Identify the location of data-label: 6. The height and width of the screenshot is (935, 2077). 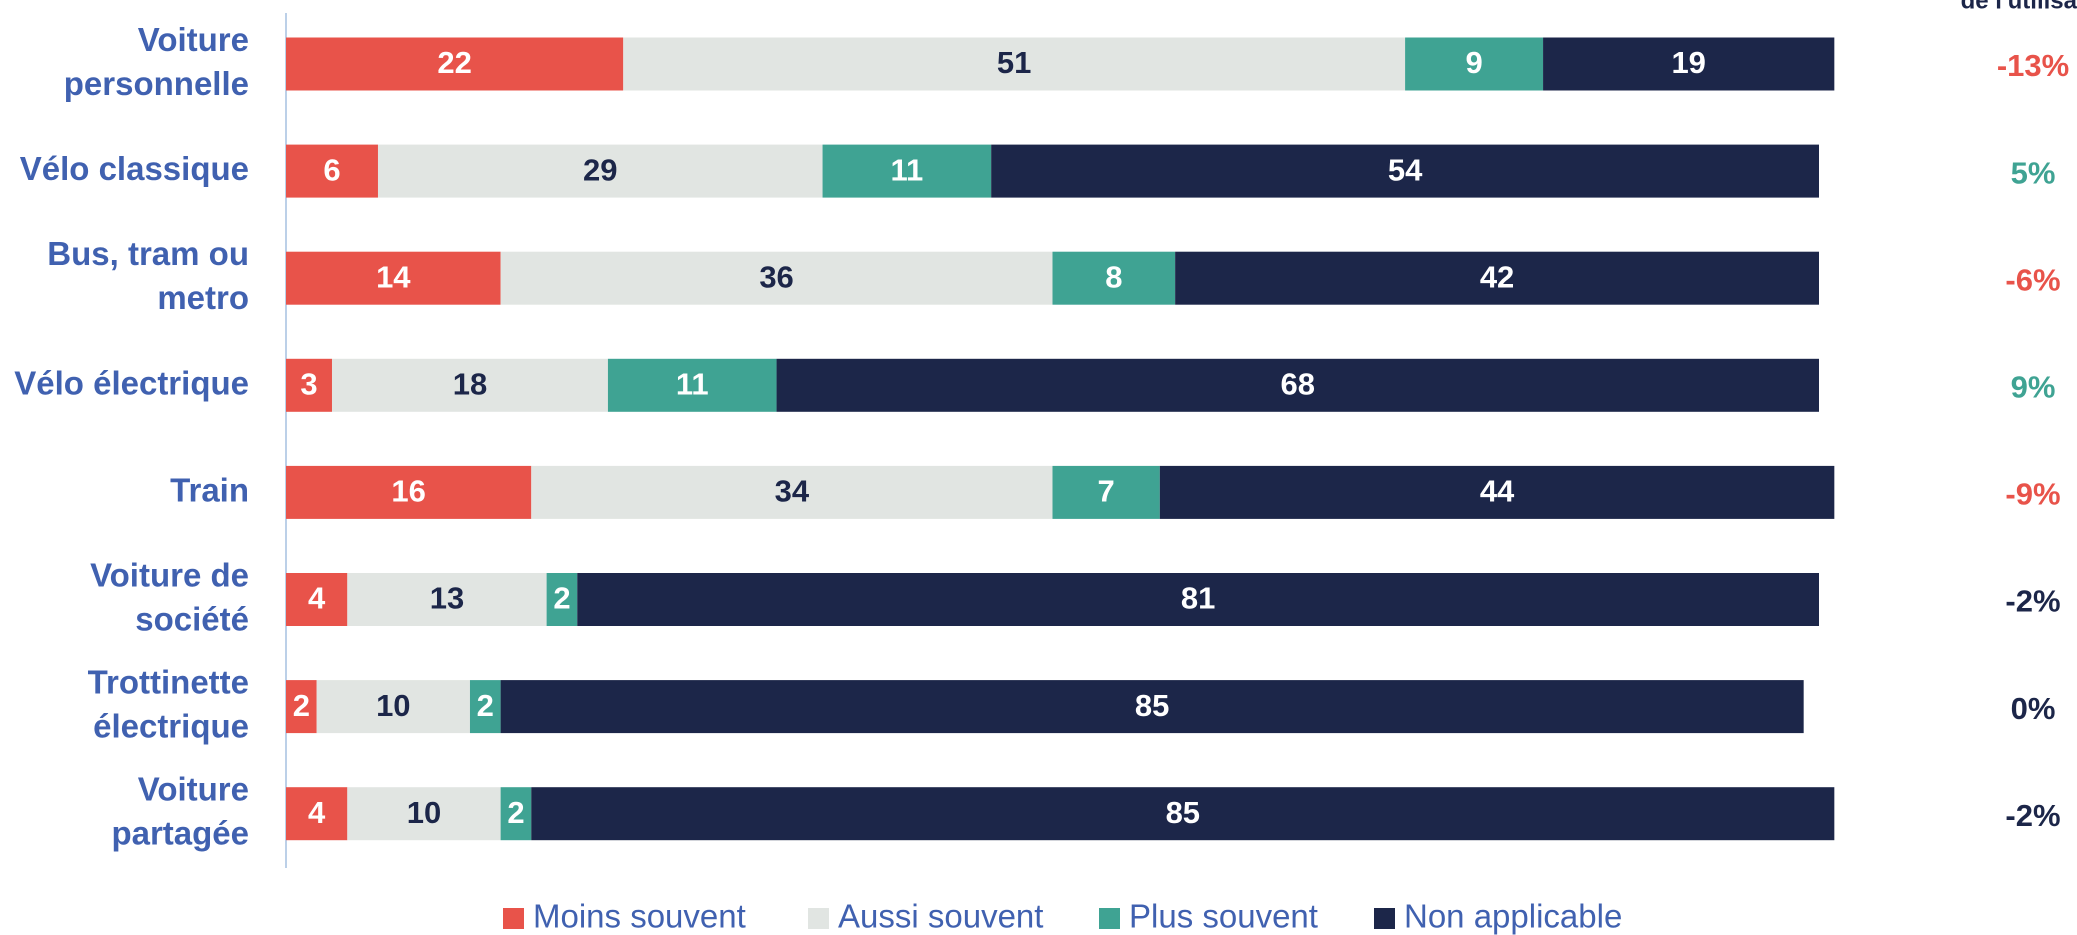
(331, 169).